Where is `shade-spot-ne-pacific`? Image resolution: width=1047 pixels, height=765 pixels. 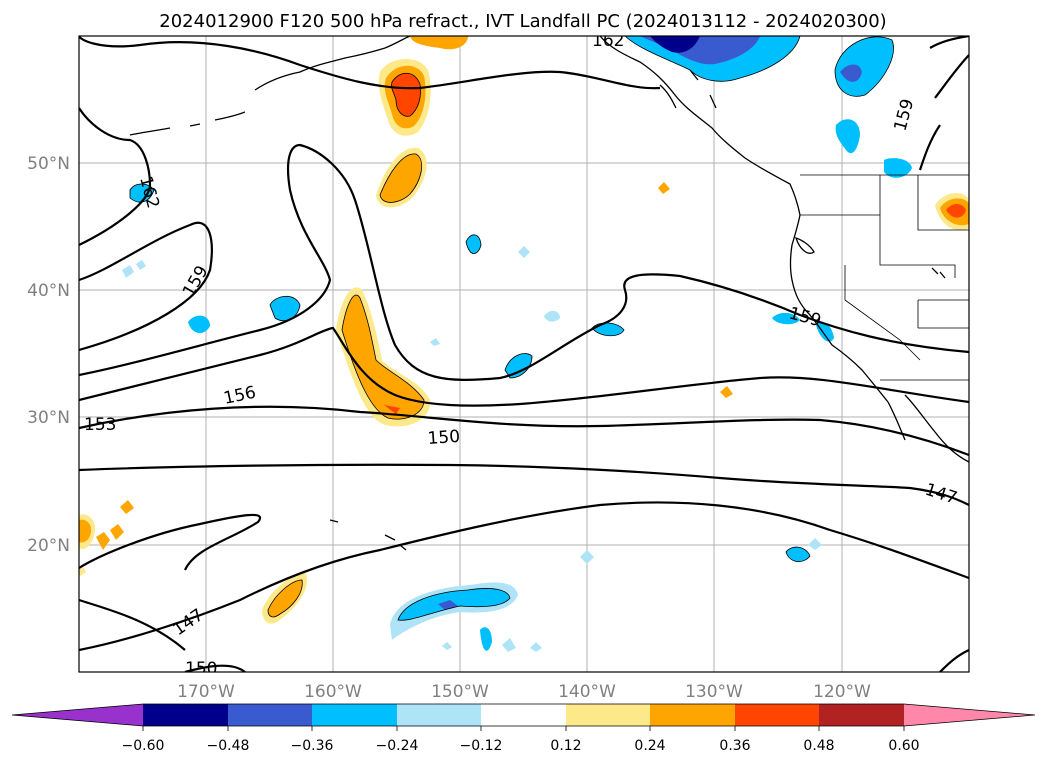
shade-spot-ne-pacific is located at coordinates (664, 188).